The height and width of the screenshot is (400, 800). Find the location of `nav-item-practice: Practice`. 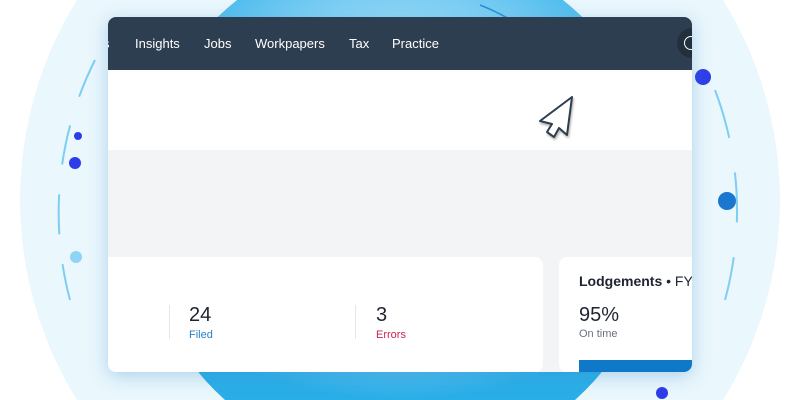

nav-item-practice: Practice is located at coordinates (415, 43).